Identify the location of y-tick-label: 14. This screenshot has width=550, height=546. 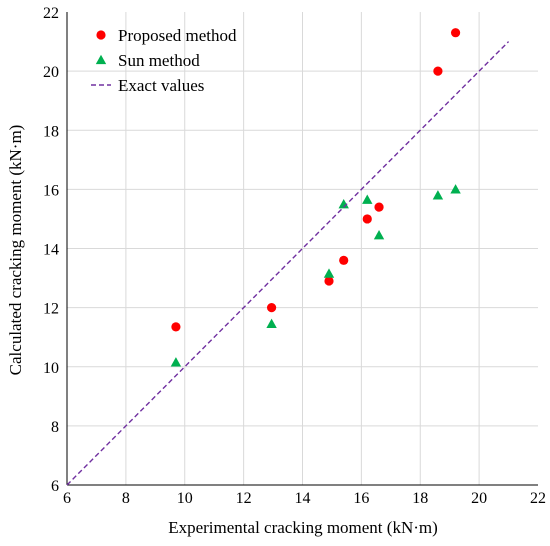
(51, 250).